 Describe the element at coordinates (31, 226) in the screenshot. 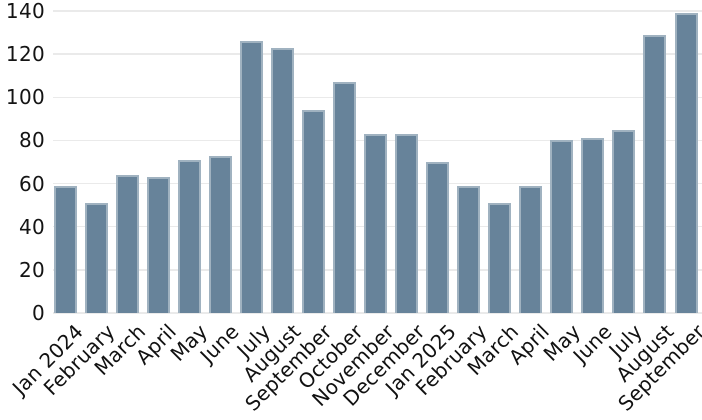

I see `y-tick-label-40: 40` at that location.